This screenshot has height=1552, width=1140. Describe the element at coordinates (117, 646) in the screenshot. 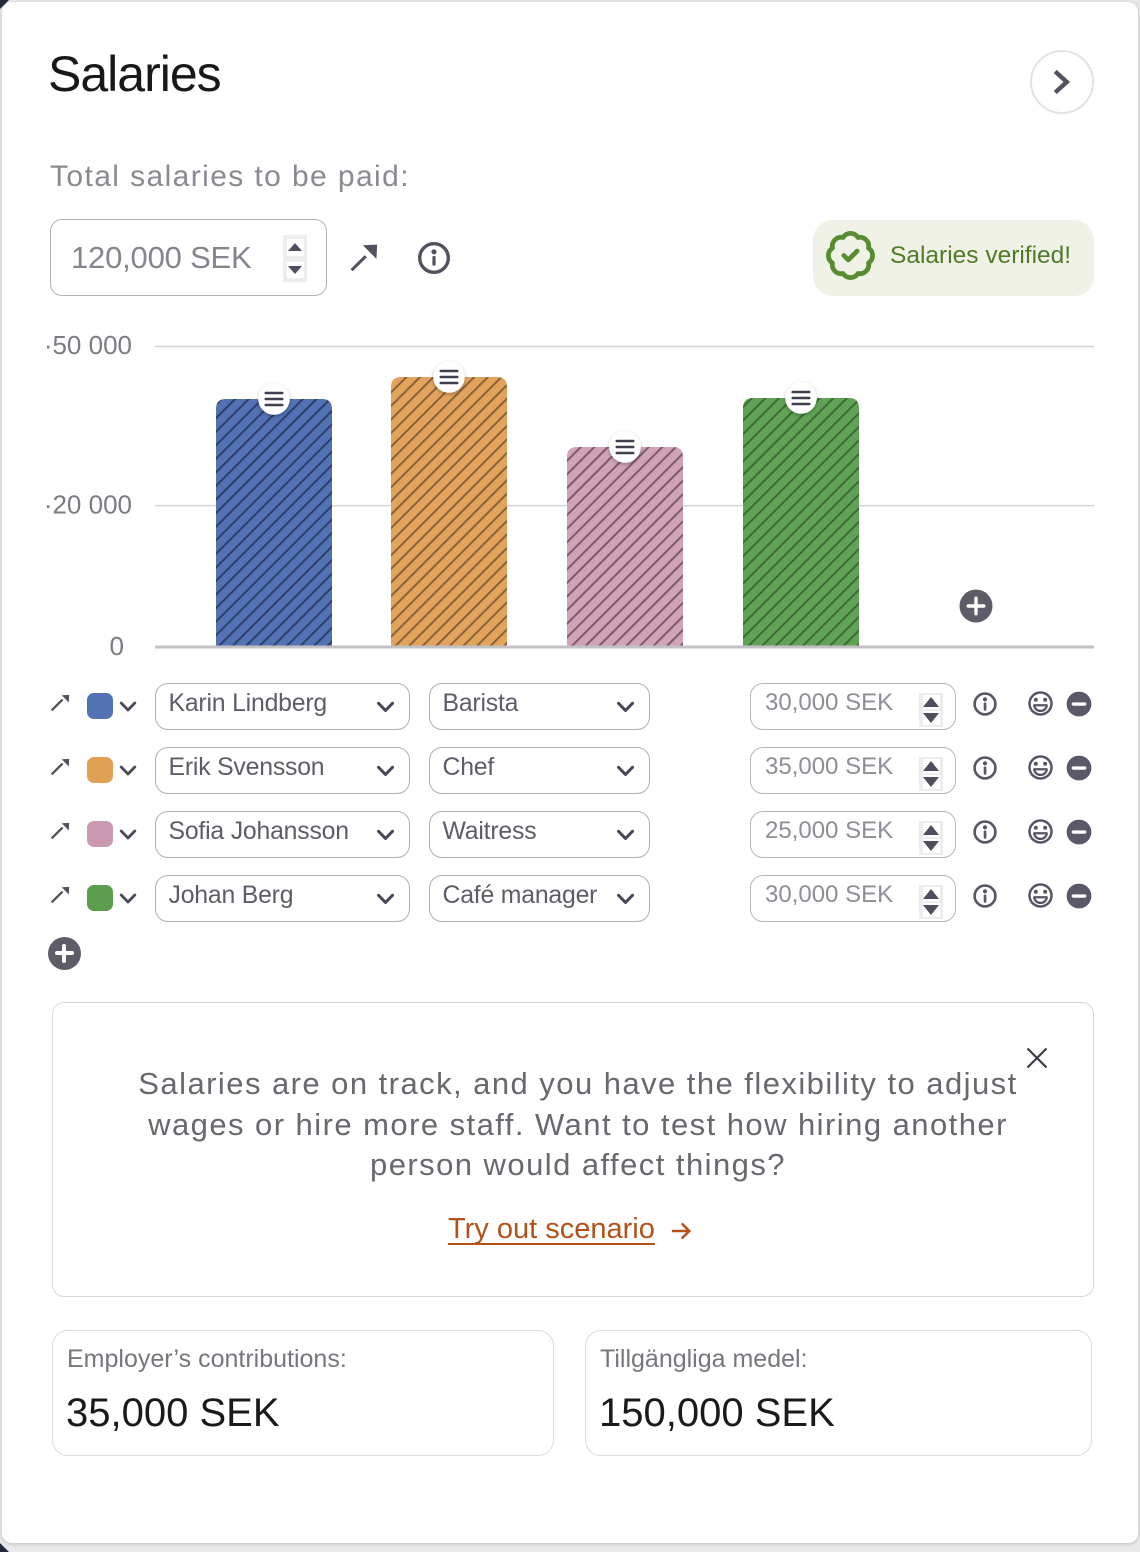

I see `svg-text: 0` at that location.